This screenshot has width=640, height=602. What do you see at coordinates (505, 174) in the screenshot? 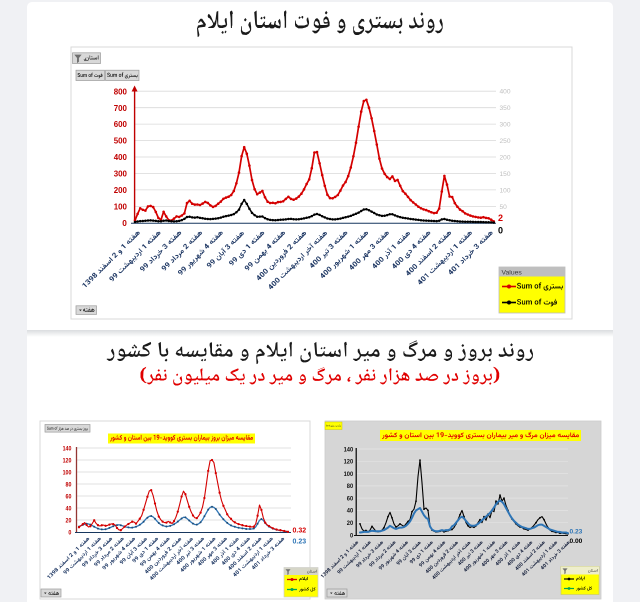
I see `svg-text: 150` at bounding box center [505, 174].